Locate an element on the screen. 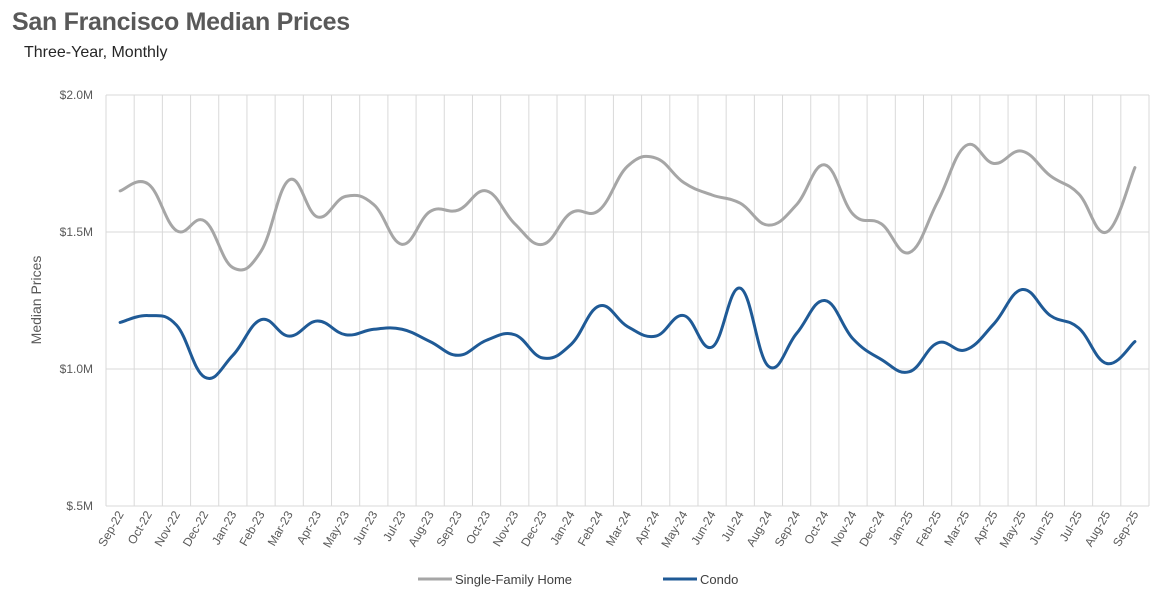 The image size is (1166, 600). x-tick-label: Jan-24 is located at coordinates (562, 527).